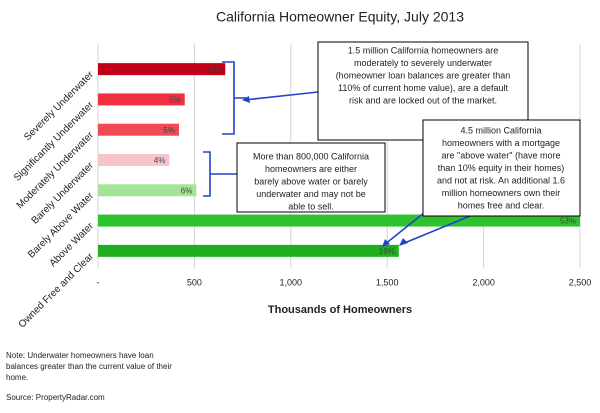 The width and height of the screenshot is (600, 413). What do you see at coordinates (500, 130) in the screenshot?
I see `annotation: 4.5 million California` at bounding box center [500, 130].